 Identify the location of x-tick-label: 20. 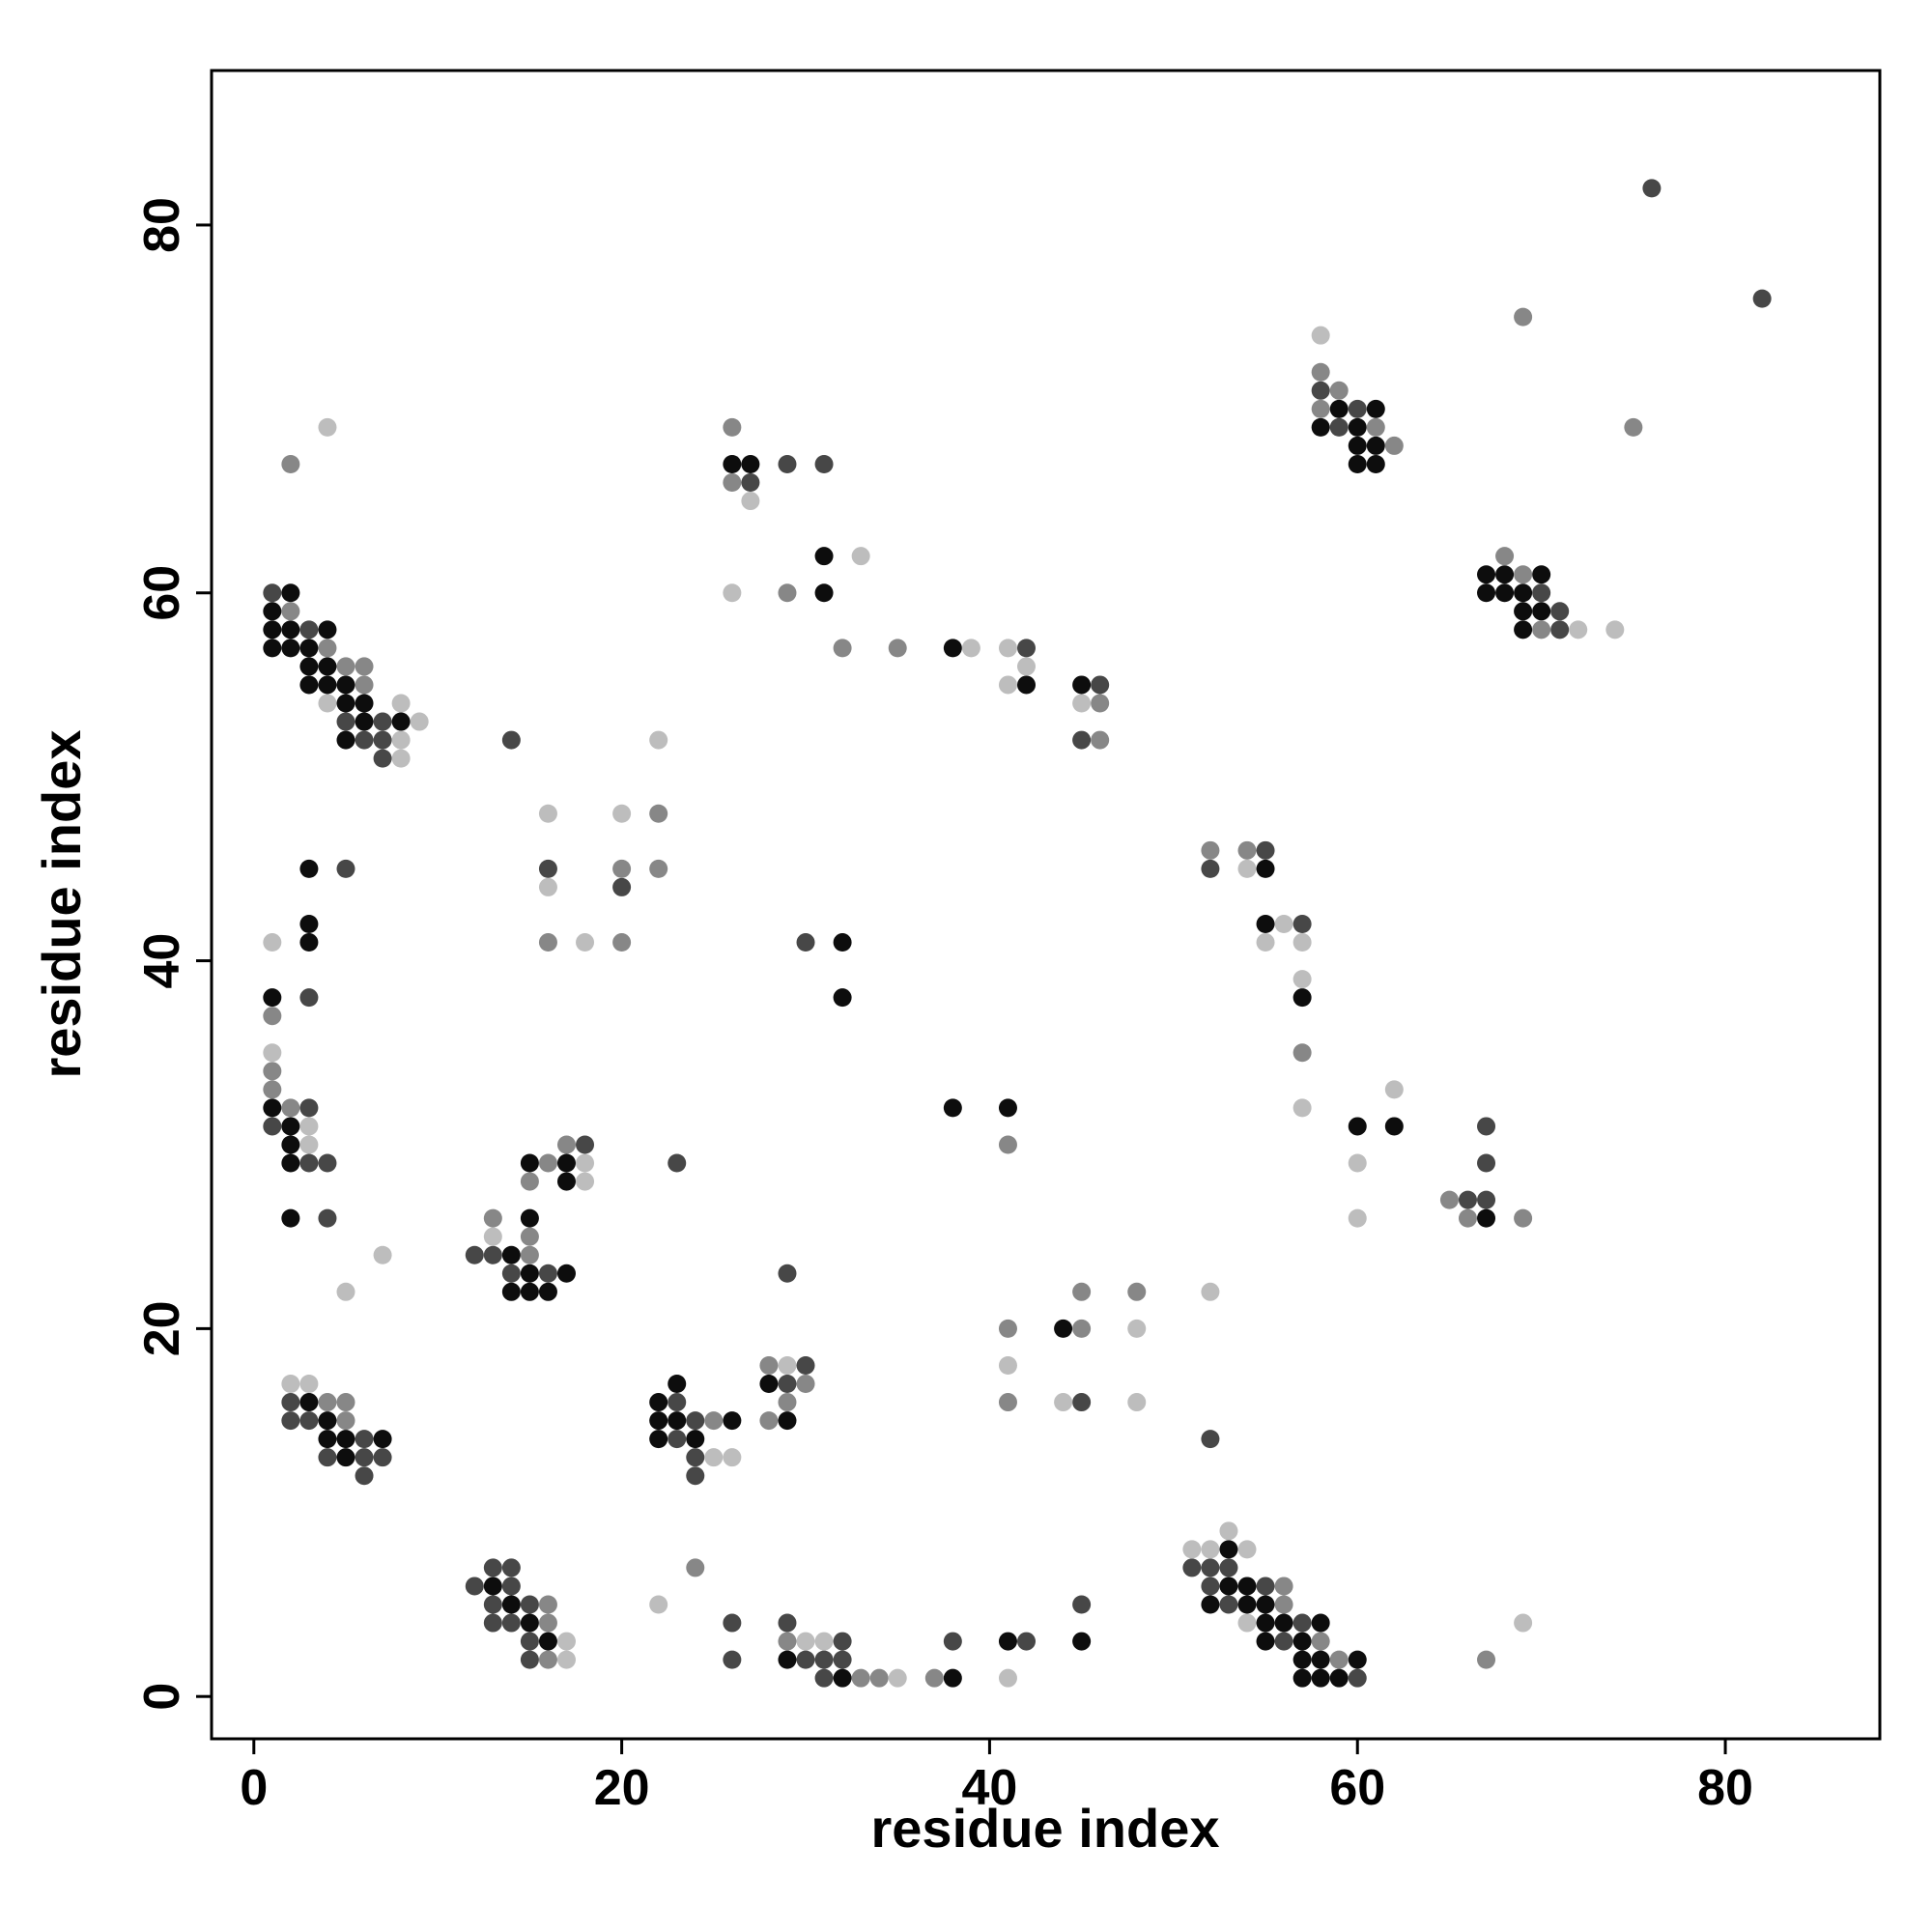
(622, 1788).